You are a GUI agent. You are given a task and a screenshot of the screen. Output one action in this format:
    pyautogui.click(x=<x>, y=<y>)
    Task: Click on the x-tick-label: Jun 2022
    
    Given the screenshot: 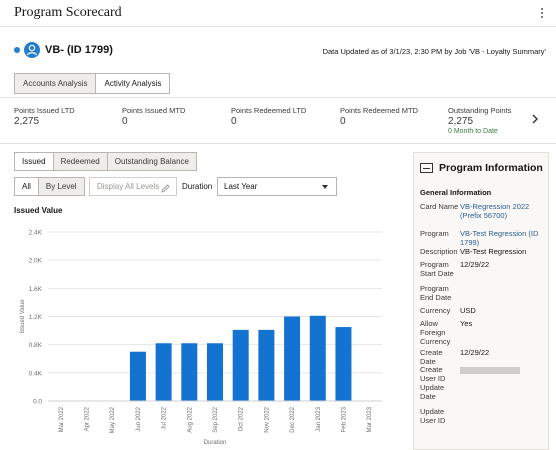 What is the action you would take?
    pyautogui.click(x=139, y=418)
    